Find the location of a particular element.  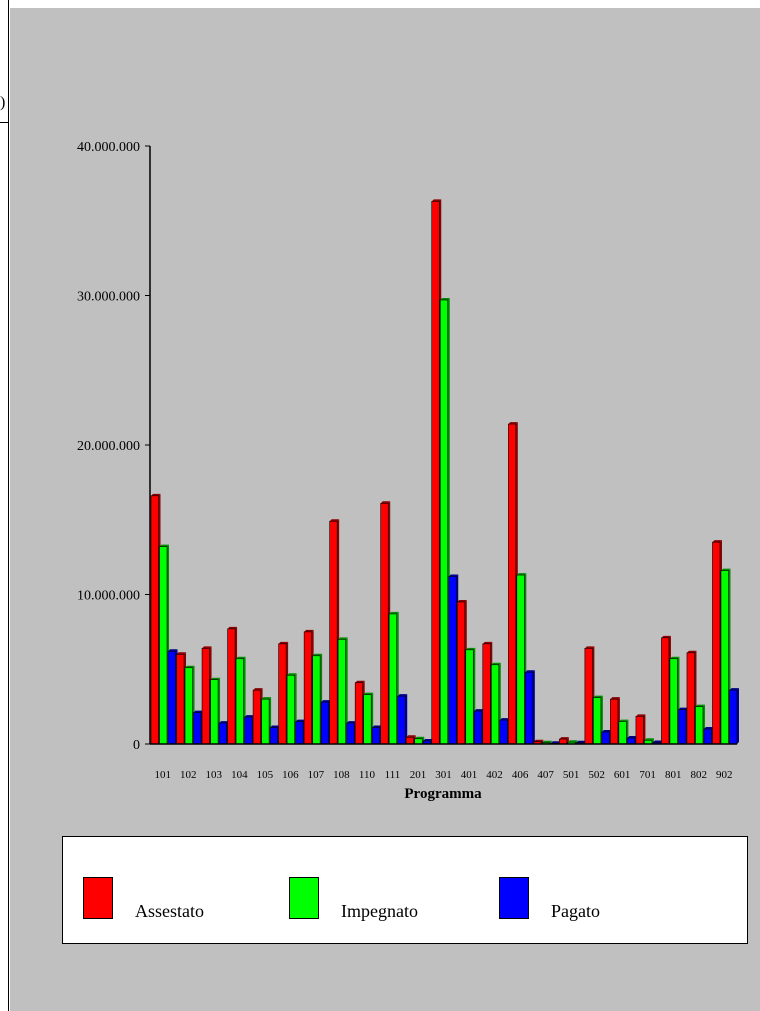

x-tick-label: 501 is located at coordinates (571, 775).